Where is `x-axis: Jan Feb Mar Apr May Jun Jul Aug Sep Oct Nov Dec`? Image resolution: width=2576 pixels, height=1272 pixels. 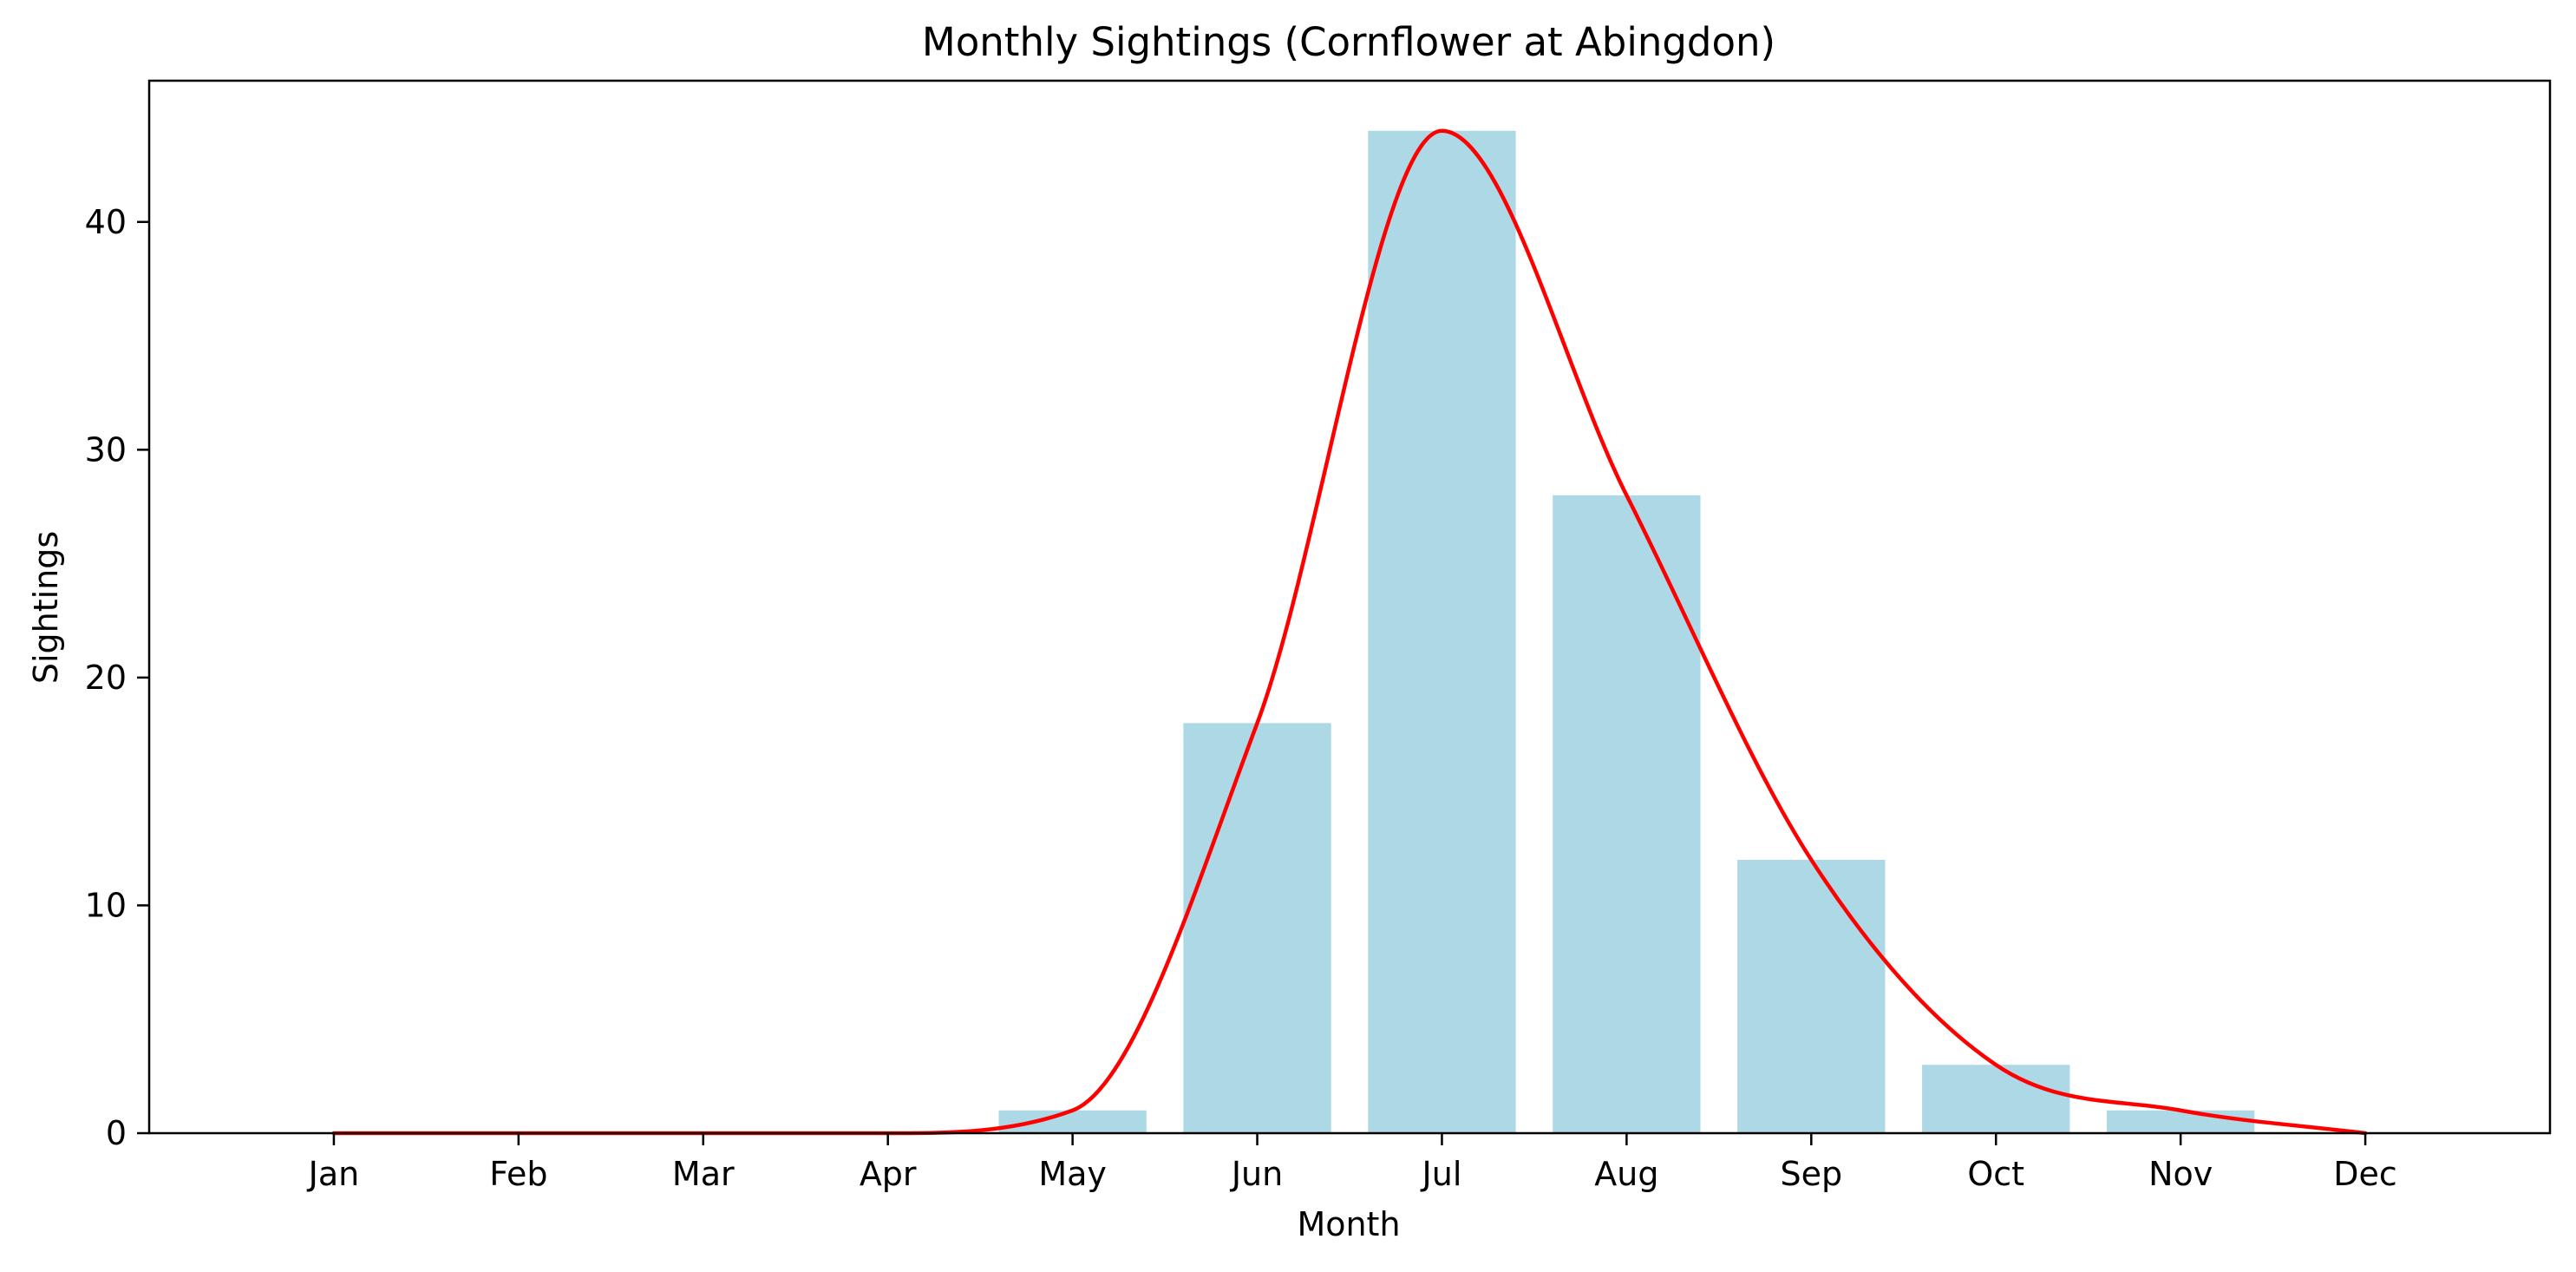
x-axis: Jan Feb Mar Apr May Jun Jul Aug Sep Oct Nov Dec is located at coordinates (1352, 1163).